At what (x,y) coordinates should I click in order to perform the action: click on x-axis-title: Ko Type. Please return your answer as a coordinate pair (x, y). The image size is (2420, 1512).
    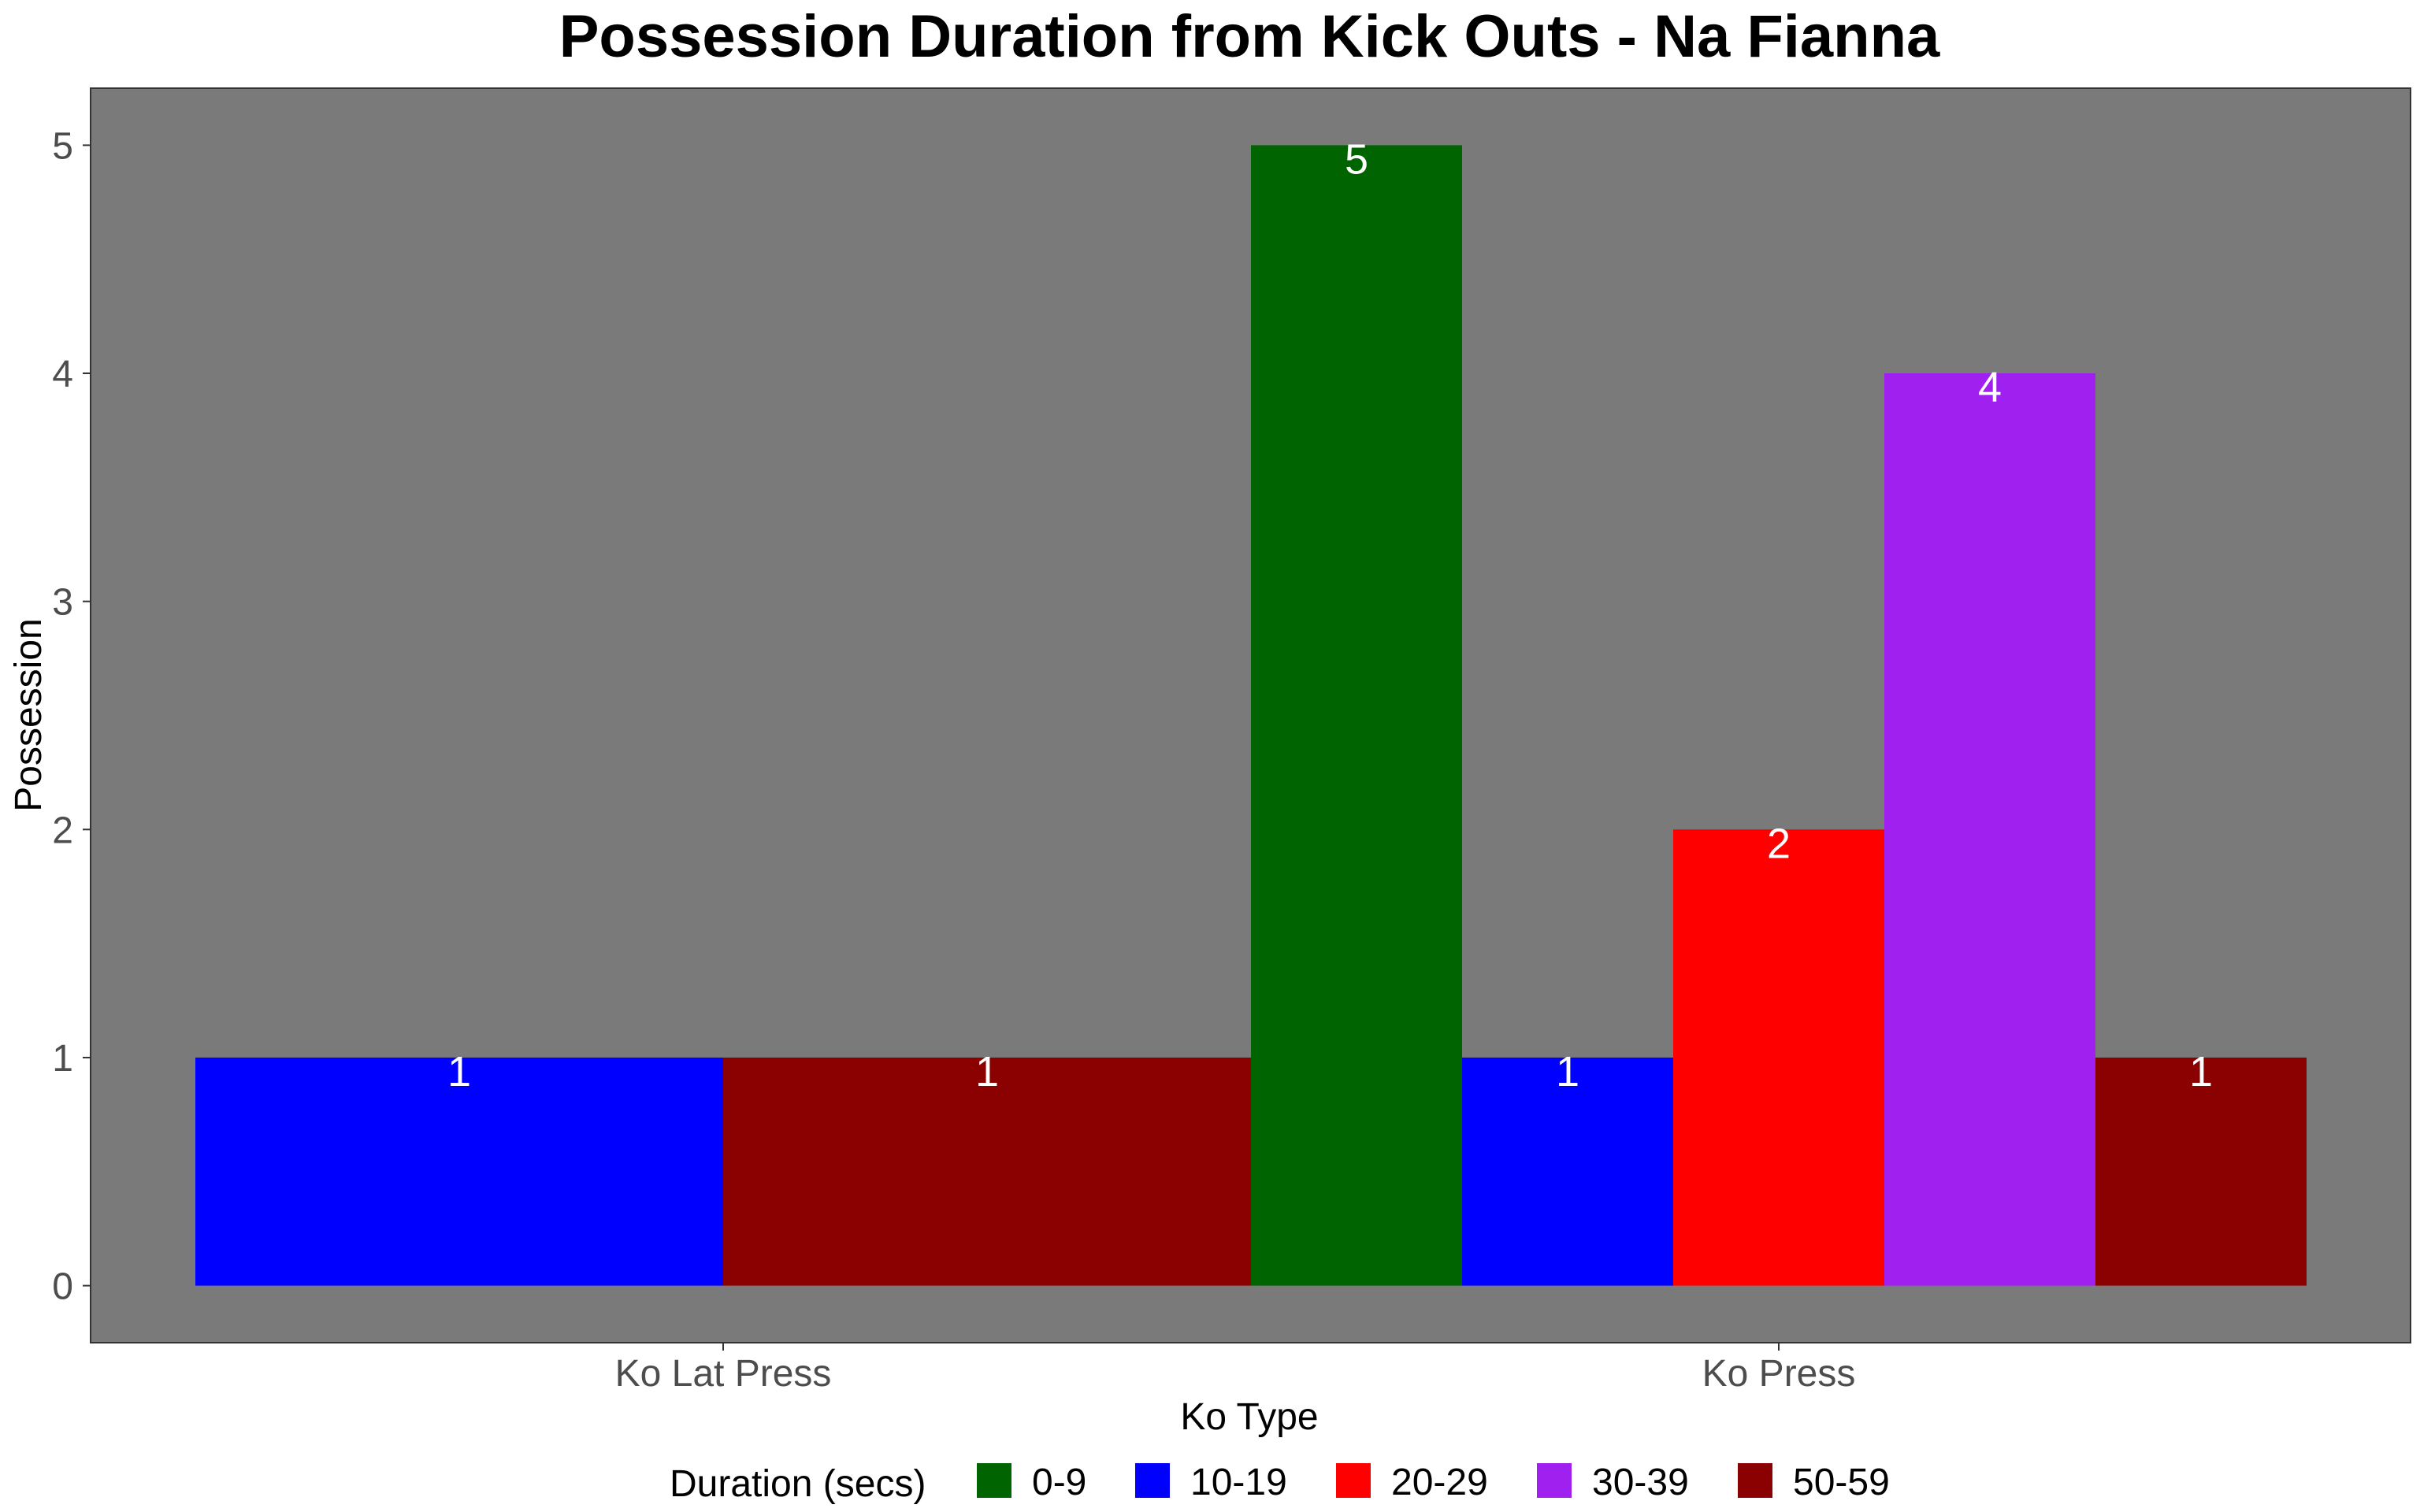
    Looking at the image, I should click on (1249, 1417).